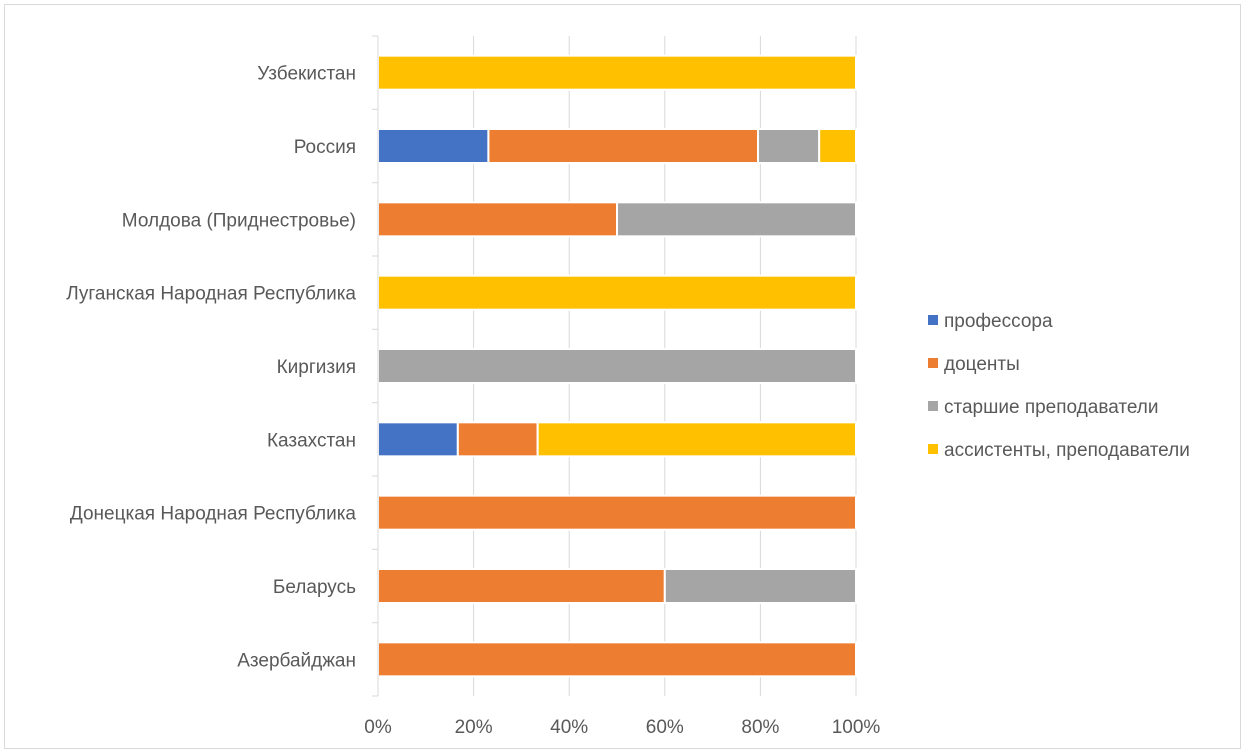 The height and width of the screenshot is (753, 1245). What do you see at coordinates (306, 74) in the screenshot?
I see `category-label: Узбекистан` at bounding box center [306, 74].